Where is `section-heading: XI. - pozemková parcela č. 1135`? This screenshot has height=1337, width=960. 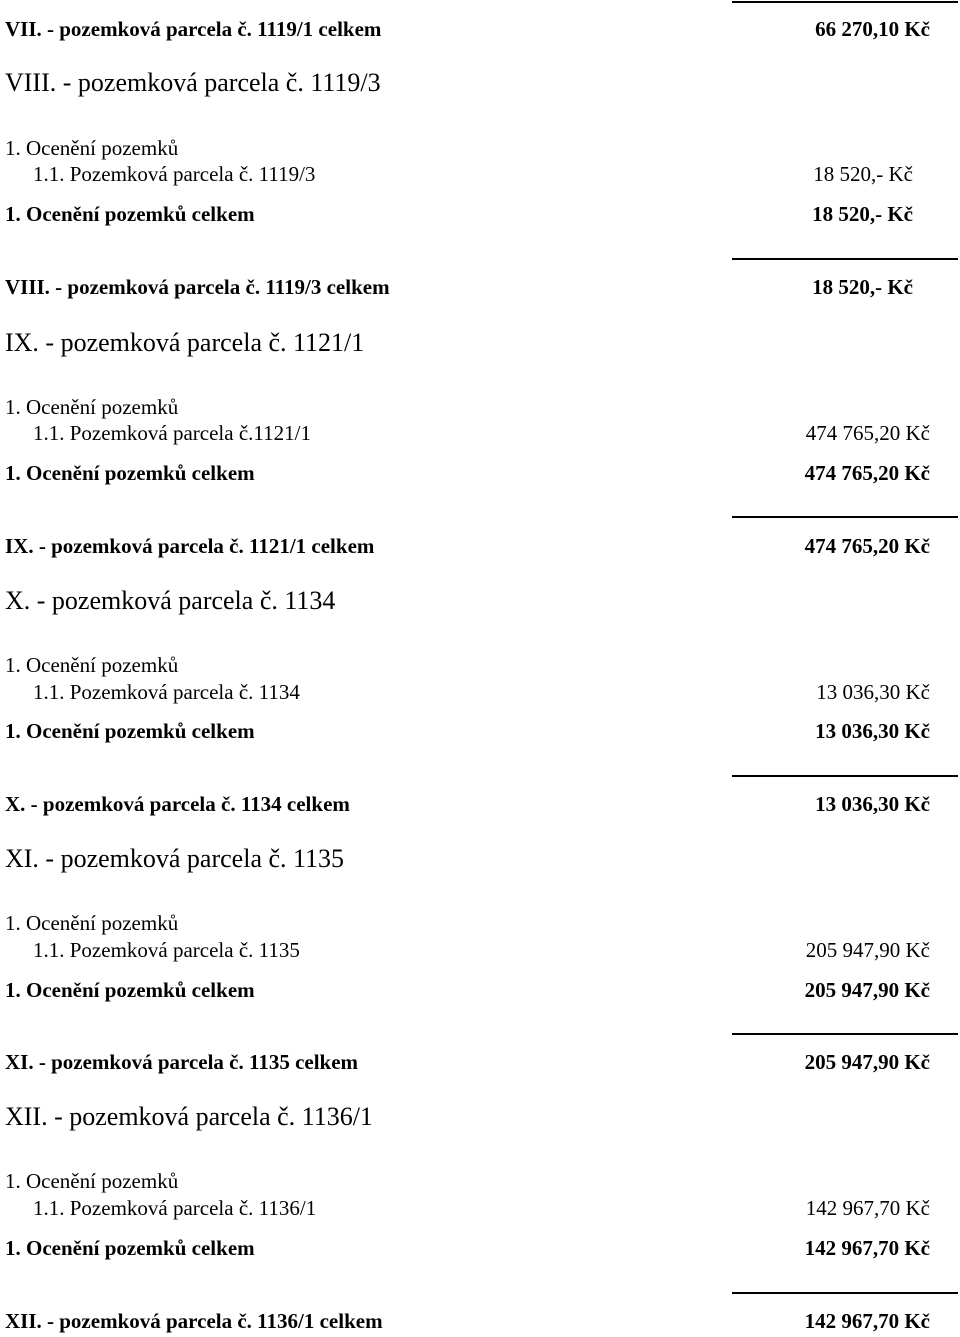 section-heading: XI. - pozemková parcela č. 1135 is located at coordinates (175, 858).